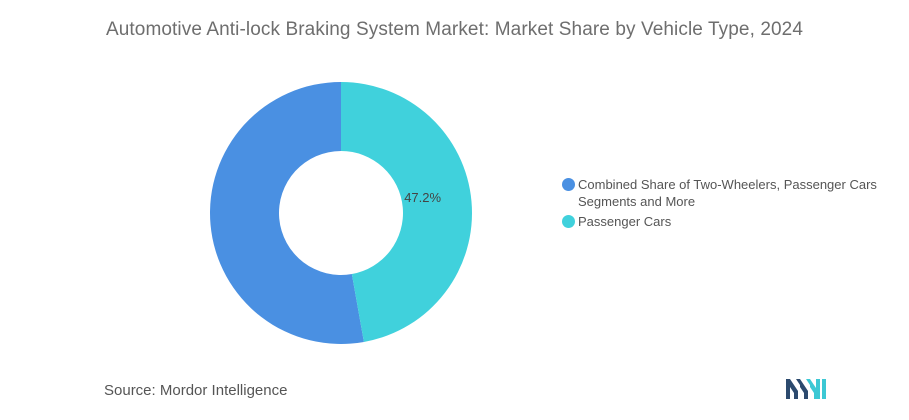  I want to click on source-text: Mordor Intelligence, so click(223, 390).